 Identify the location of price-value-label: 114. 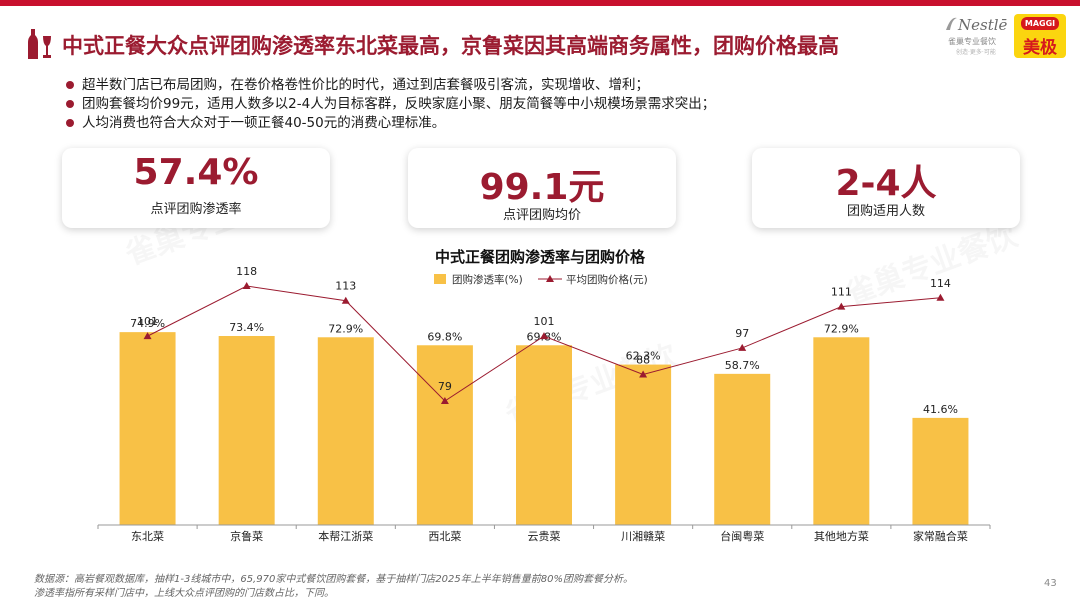
(940, 283).